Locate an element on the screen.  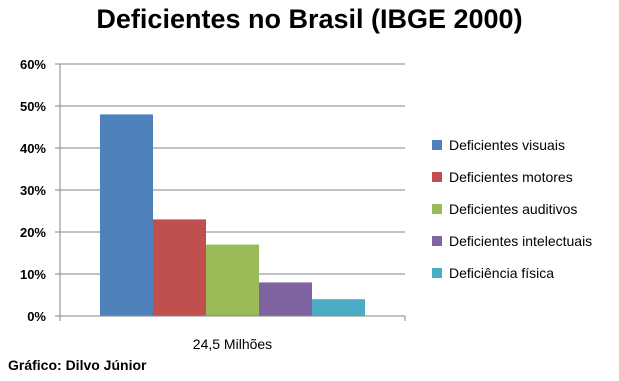
legend-label-4: Deficientes intelectuais is located at coordinates (520, 241).